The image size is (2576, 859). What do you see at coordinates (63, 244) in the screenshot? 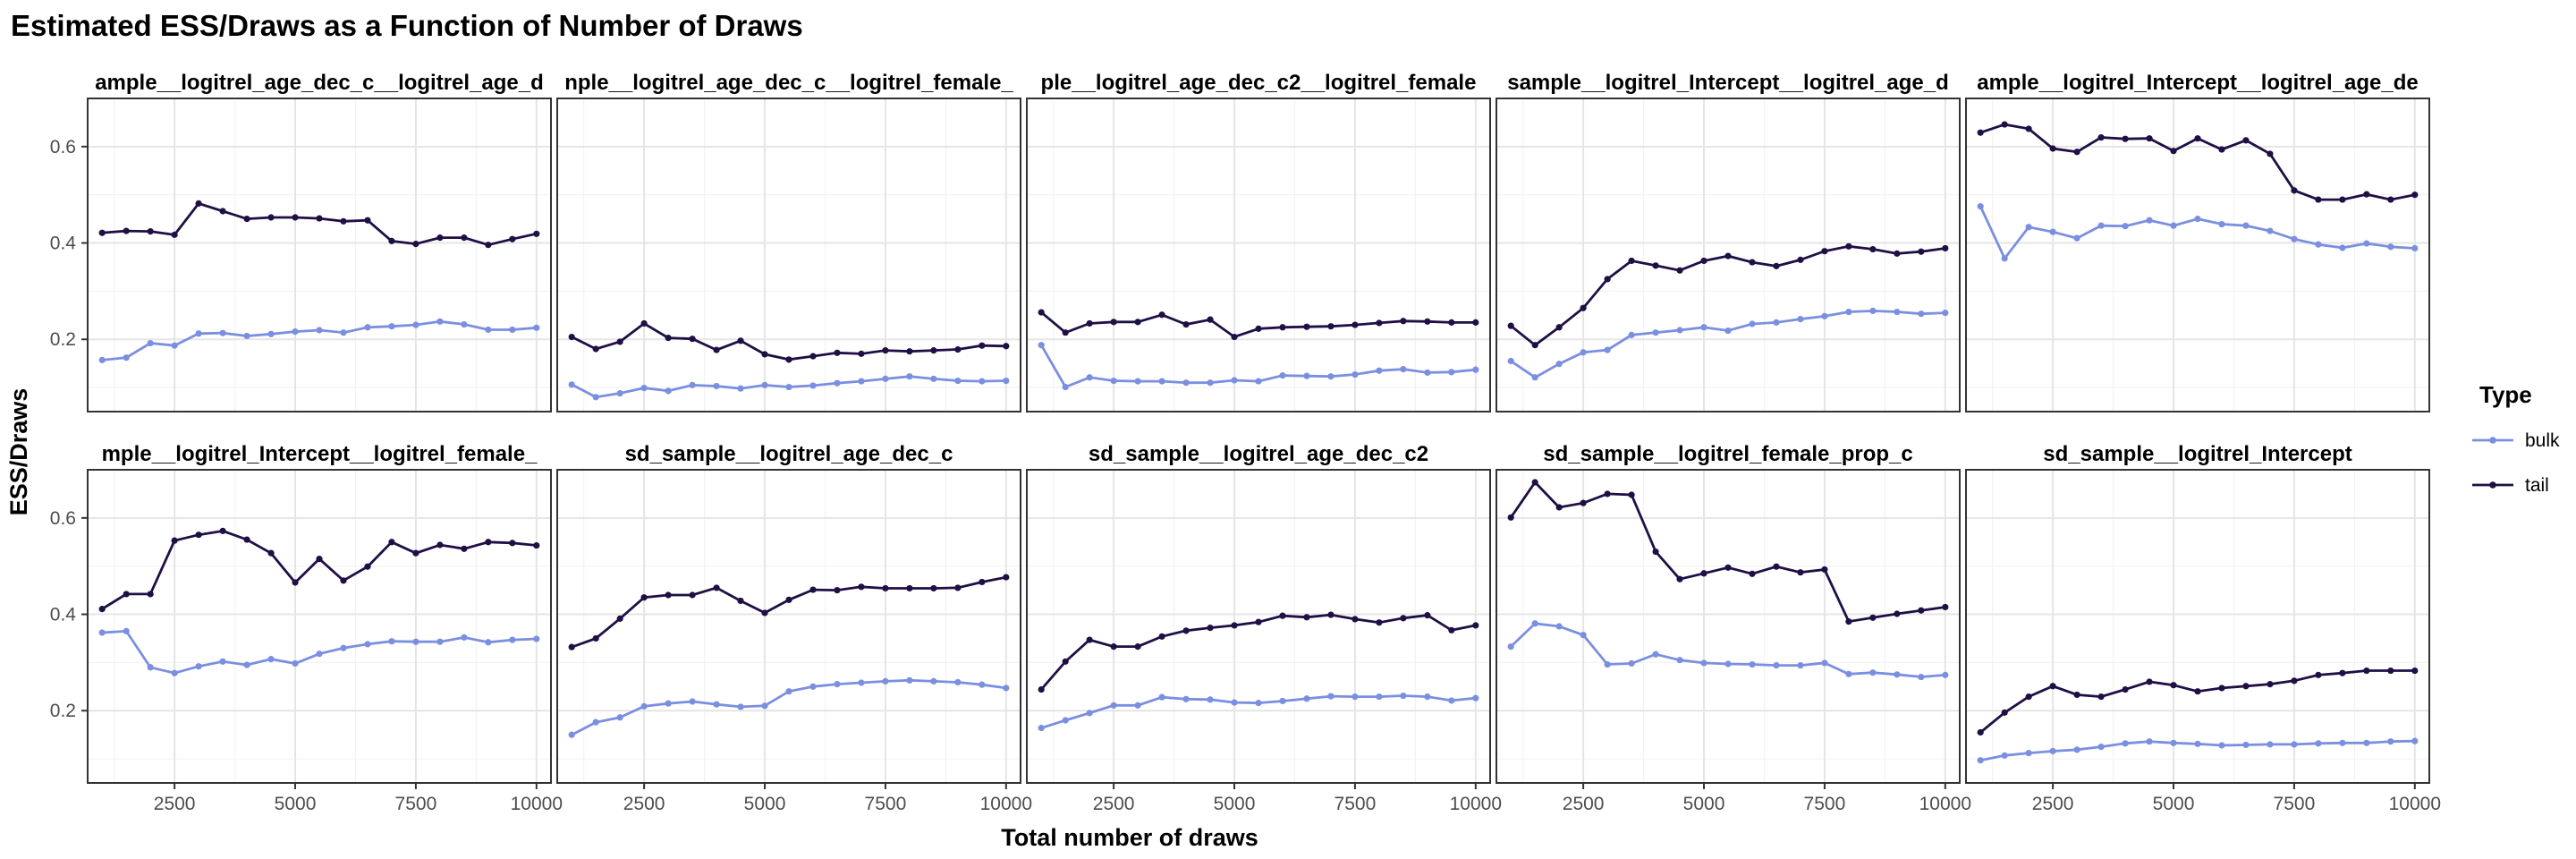
I see `y-tick-label: 0.4` at bounding box center [63, 244].